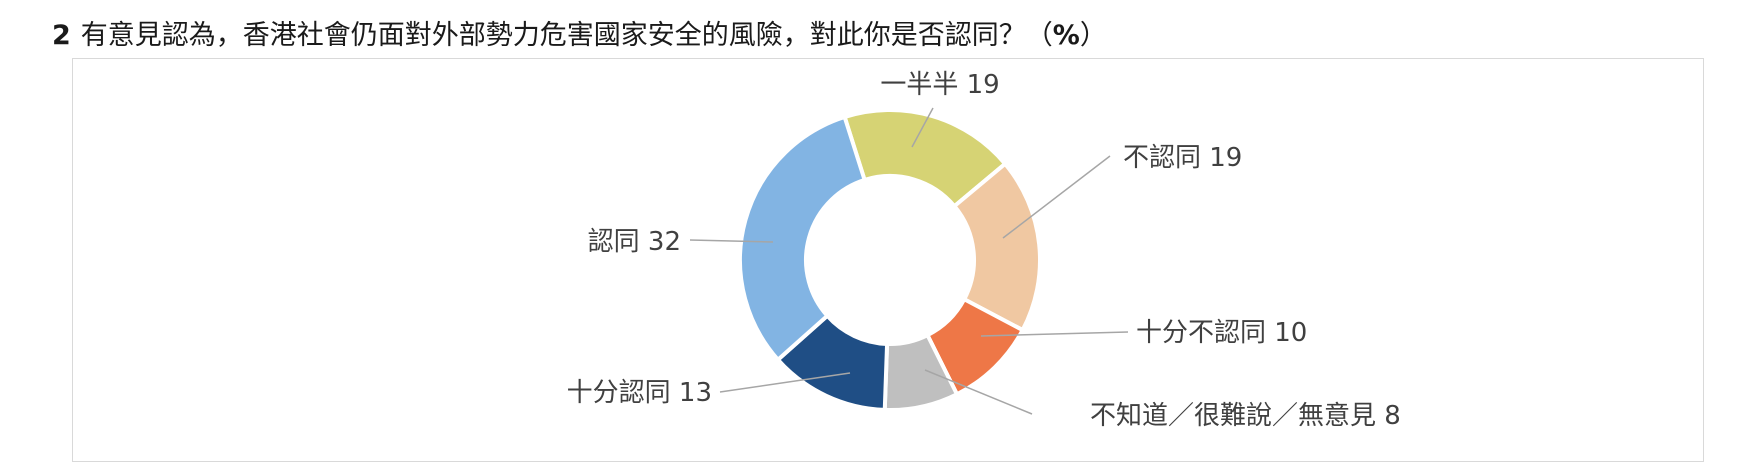 This screenshot has width=1746, height=474. I want to click on data-label: 不認同 19, so click(1182, 158).